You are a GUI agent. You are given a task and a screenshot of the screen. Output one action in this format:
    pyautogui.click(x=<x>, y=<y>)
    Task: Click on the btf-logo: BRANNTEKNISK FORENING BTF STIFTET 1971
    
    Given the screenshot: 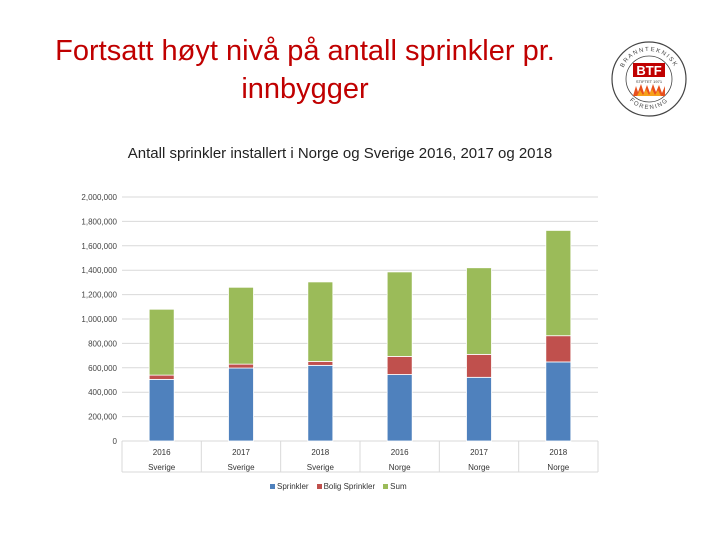 What is the action you would take?
    pyautogui.click(x=649, y=79)
    